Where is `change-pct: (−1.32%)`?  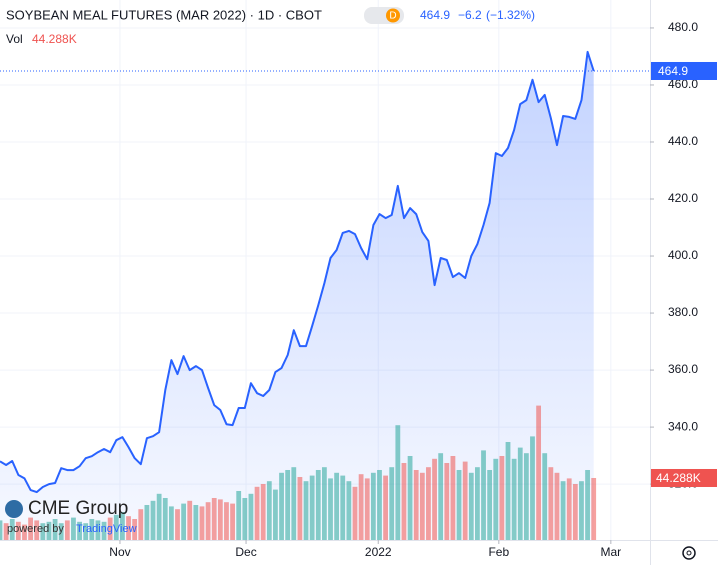 change-pct: (−1.32%) is located at coordinates (510, 15).